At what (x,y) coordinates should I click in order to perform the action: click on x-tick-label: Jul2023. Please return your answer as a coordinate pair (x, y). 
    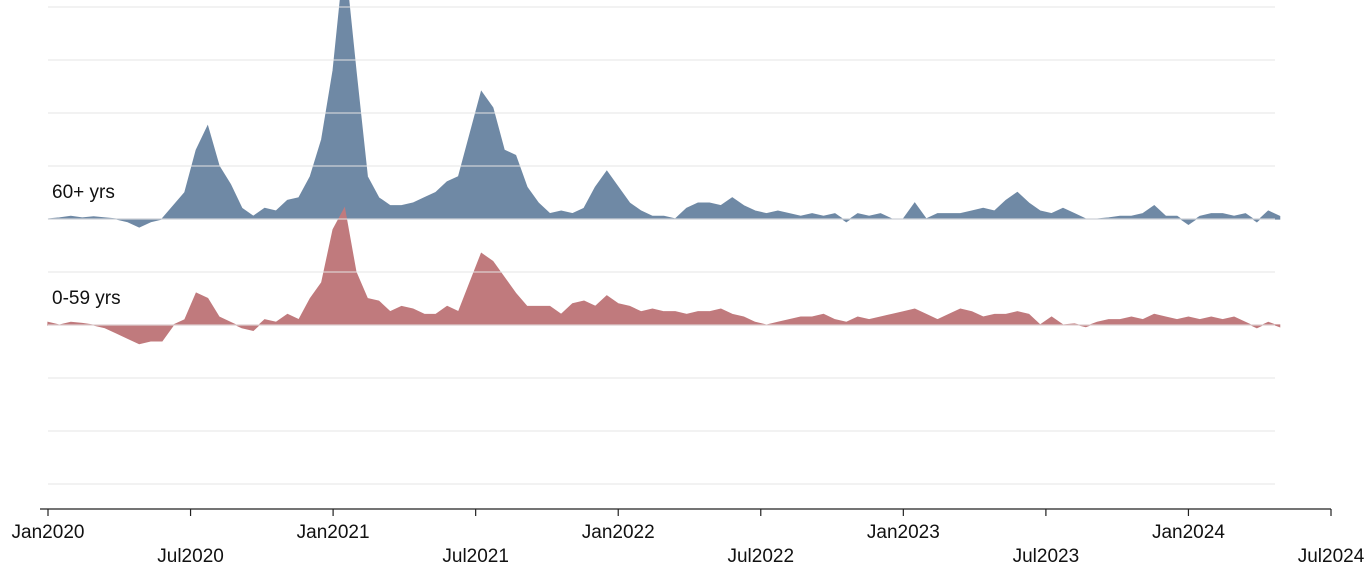
    Looking at the image, I should click on (1046, 556).